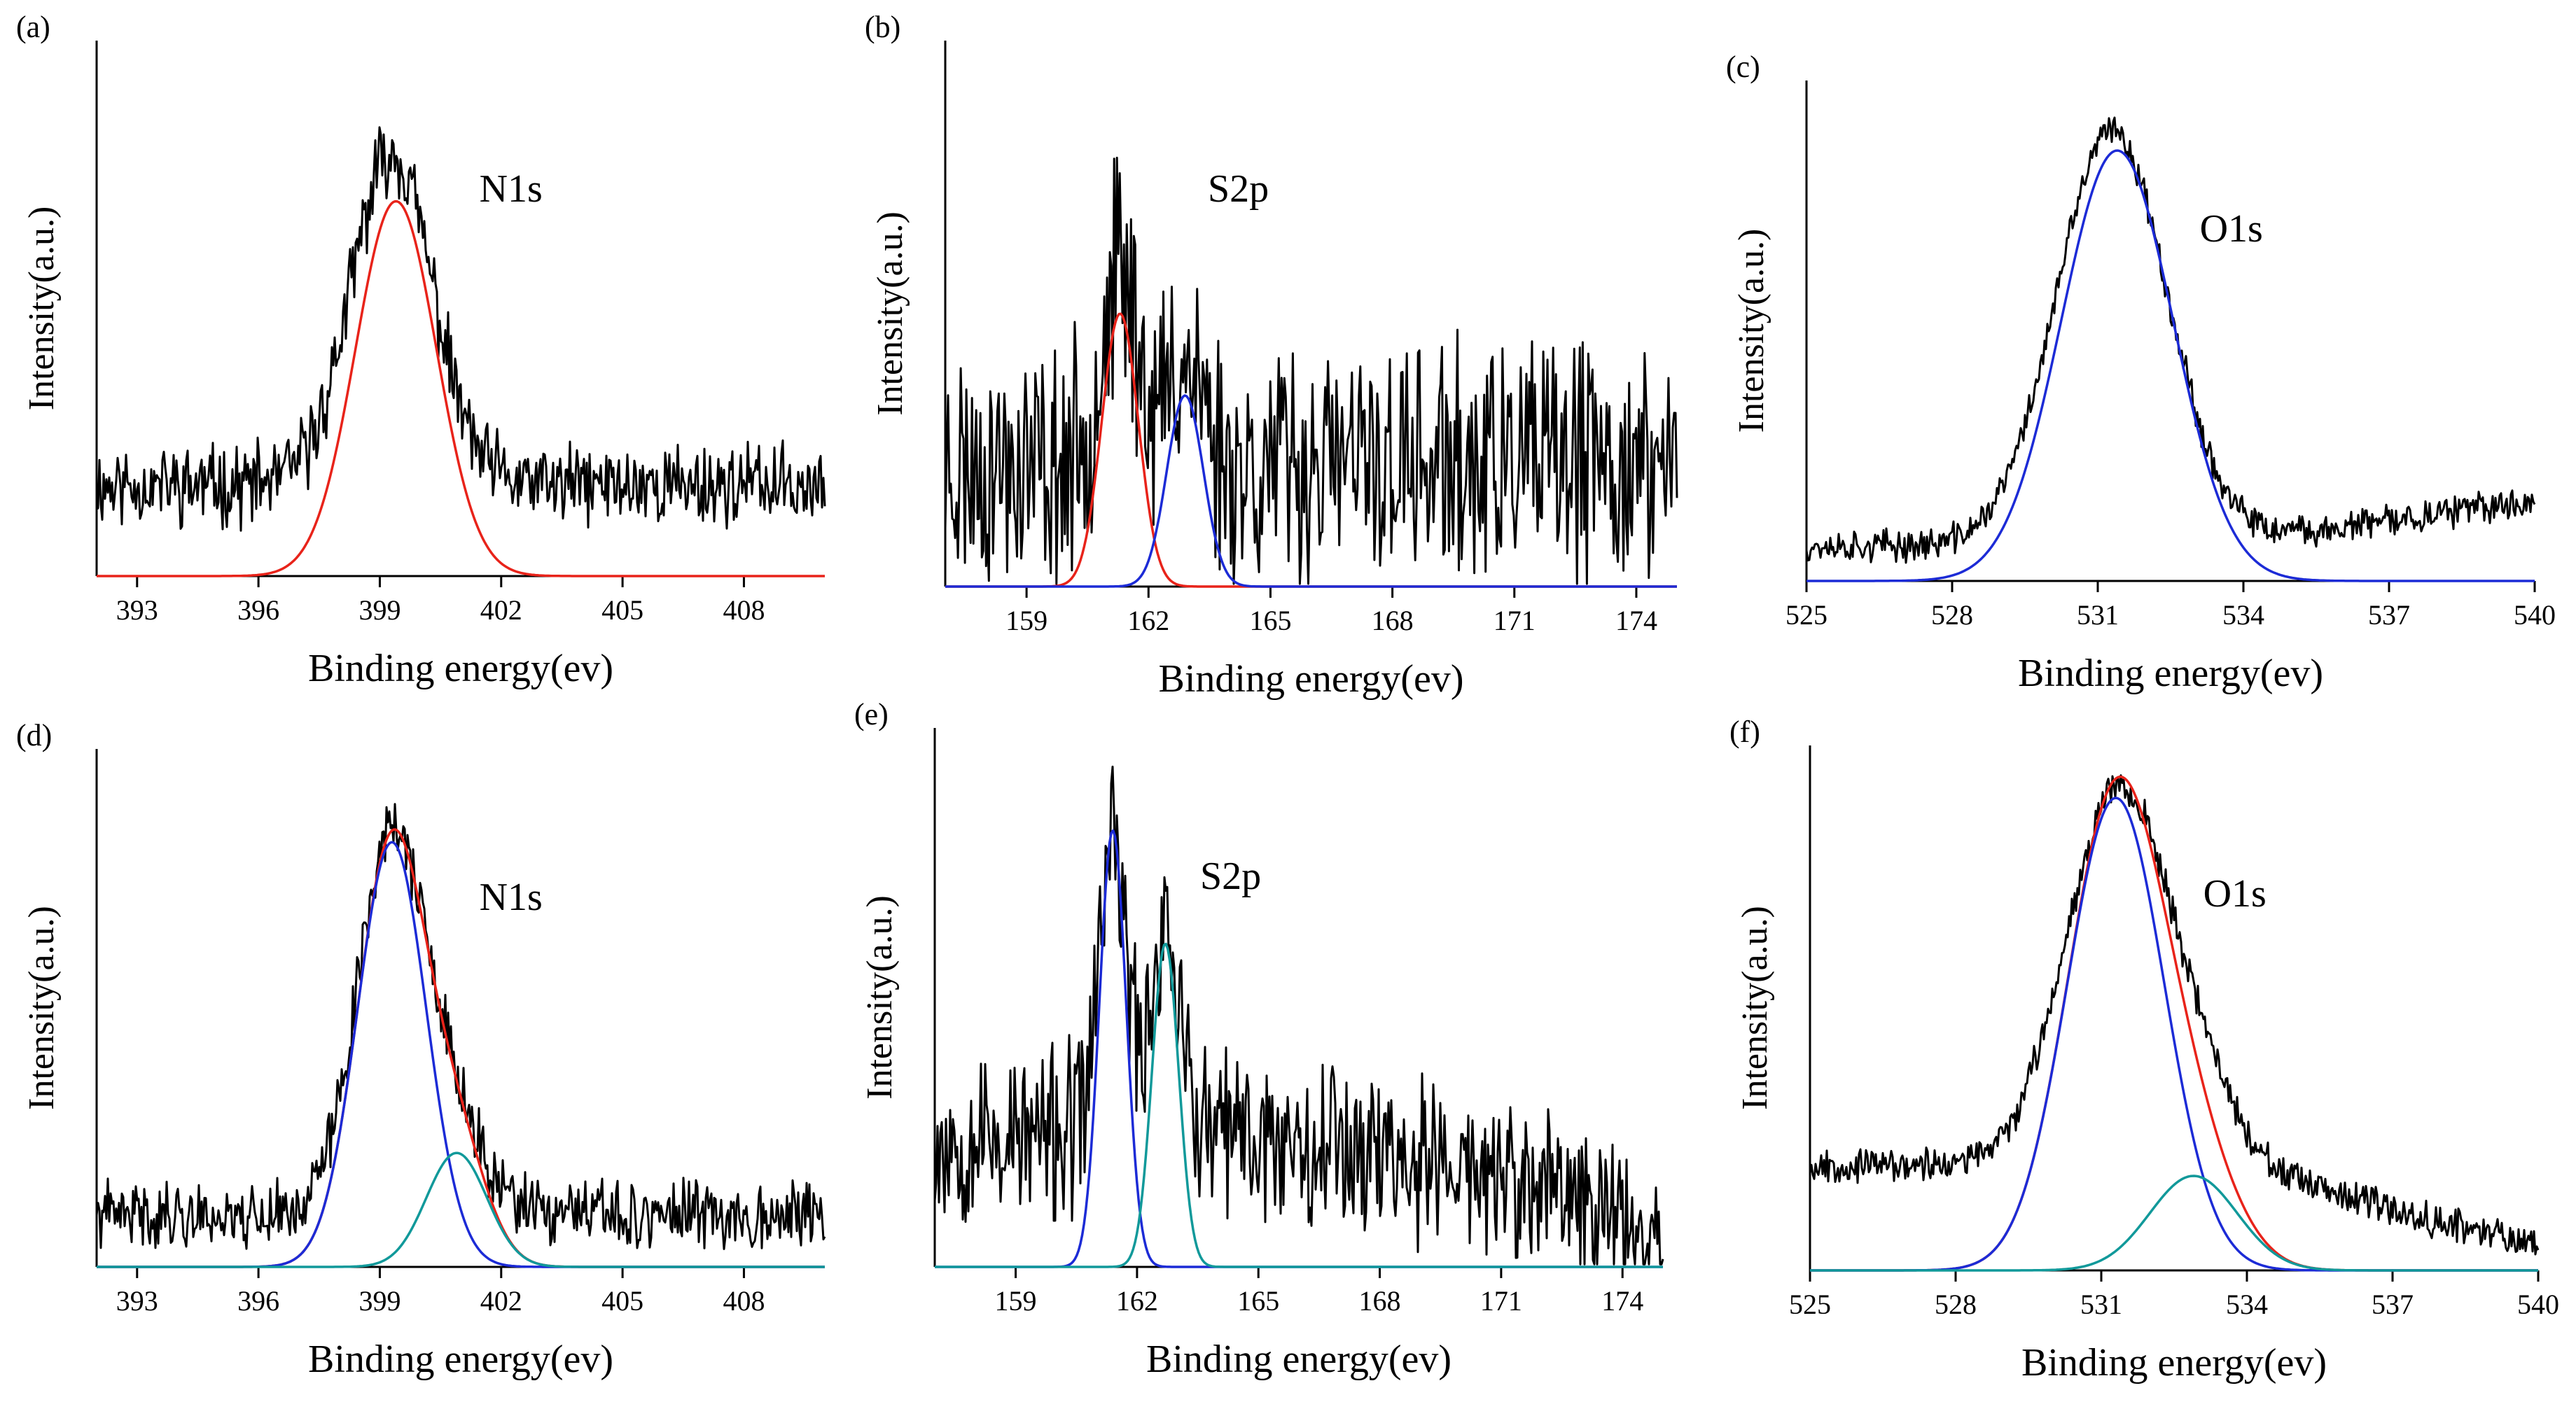 This screenshot has height=1409, width=2576. I want to click on panel-letter: (d), so click(34, 735).